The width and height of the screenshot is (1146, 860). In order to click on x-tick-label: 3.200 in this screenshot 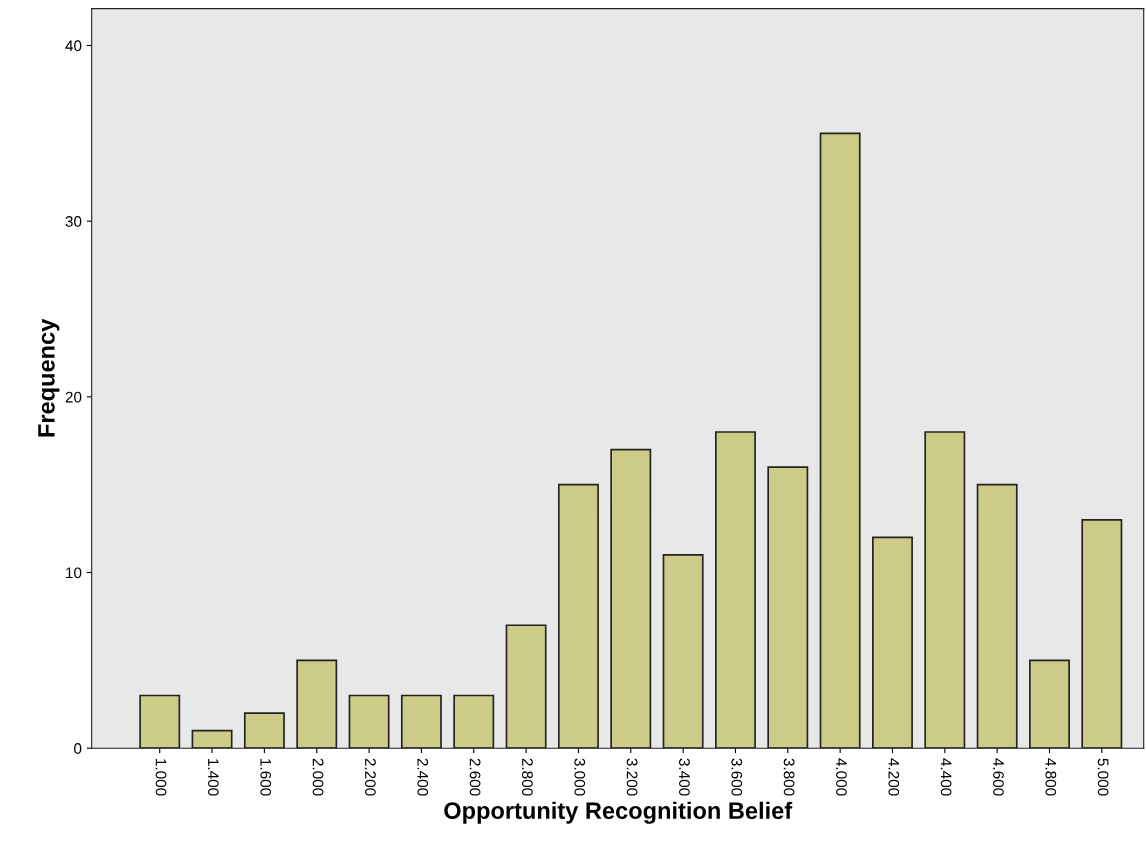, I will do `click(632, 777)`.